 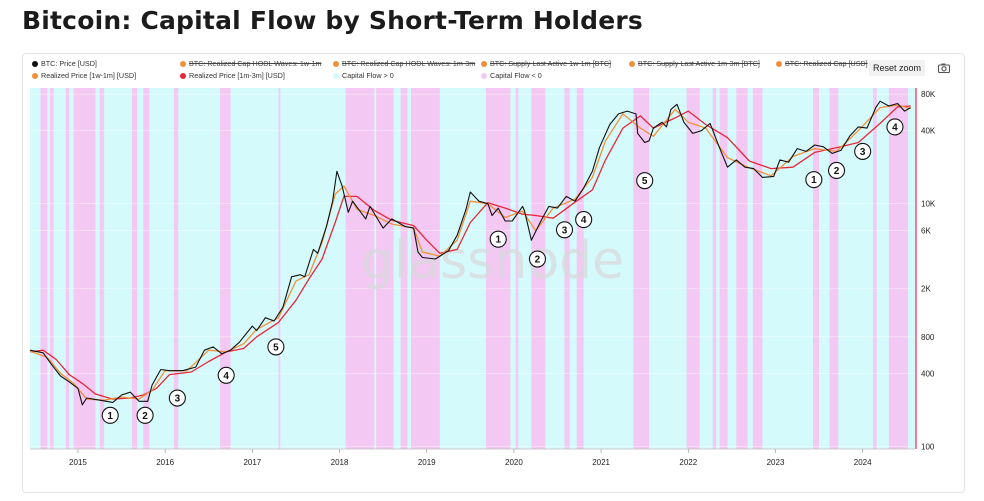 I want to click on legend-item-1: BTC: Price [USD], so click(x=64, y=63).